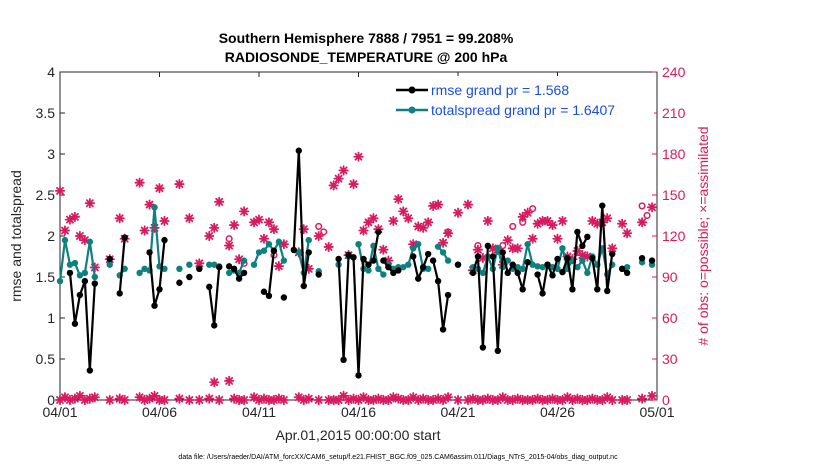 This screenshot has width=830, height=470. What do you see at coordinates (674, 113) in the screenshot?
I see `y-right-tick-label: 210` at bounding box center [674, 113].